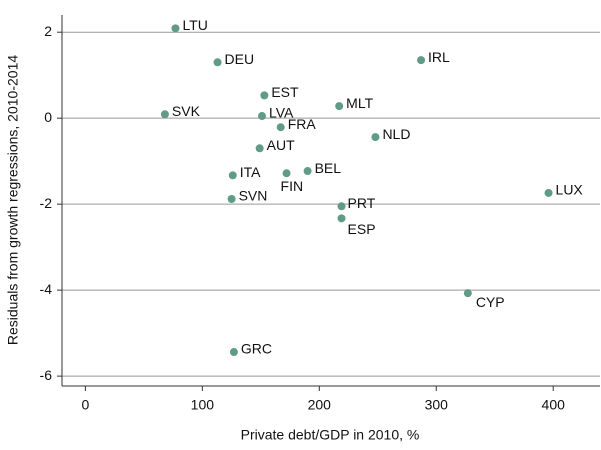 Image resolution: width=601 pixels, height=450 pixels. Describe the element at coordinates (320, 405) in the screenshot. I see `x-tick-label: 200` at that location.